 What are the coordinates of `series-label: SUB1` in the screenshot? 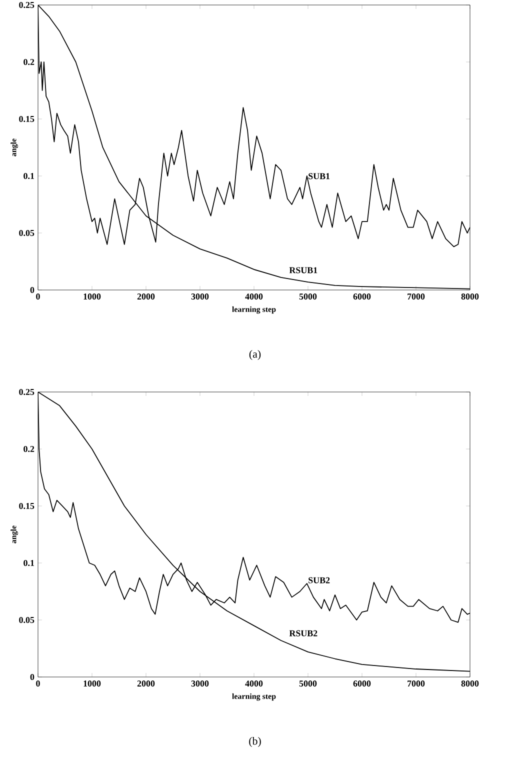 It's located at (319, 176).